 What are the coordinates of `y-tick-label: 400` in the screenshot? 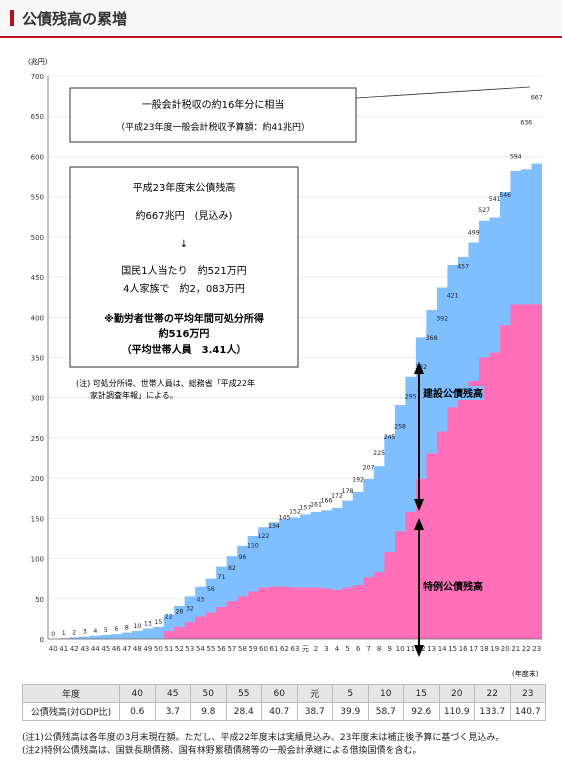 It's located at (37, 318).